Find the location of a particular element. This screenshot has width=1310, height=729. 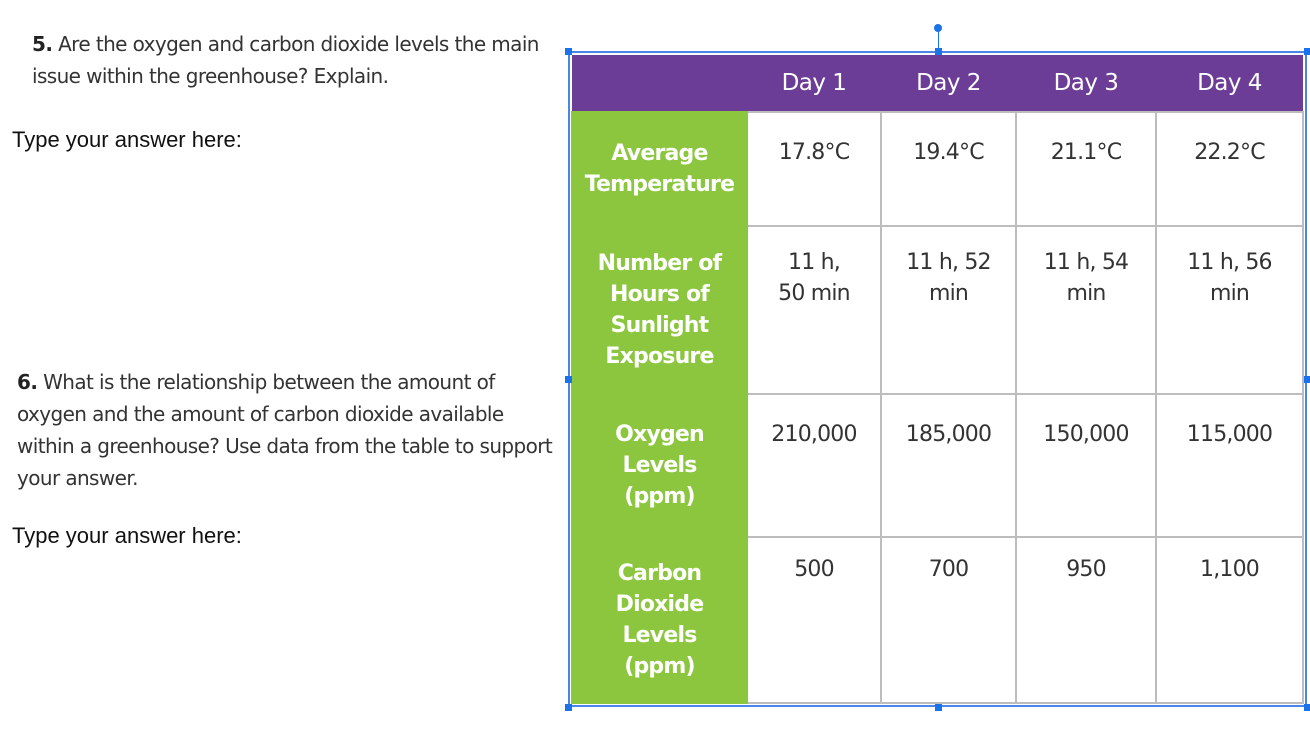

cell: 19.4°C is located at coordinates (948, 169).